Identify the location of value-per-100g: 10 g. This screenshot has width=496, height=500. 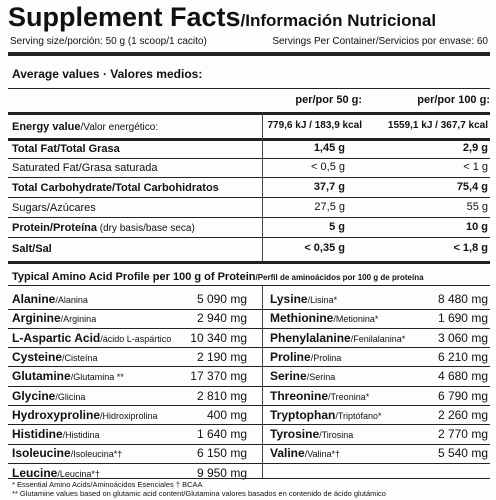
(476, 227).